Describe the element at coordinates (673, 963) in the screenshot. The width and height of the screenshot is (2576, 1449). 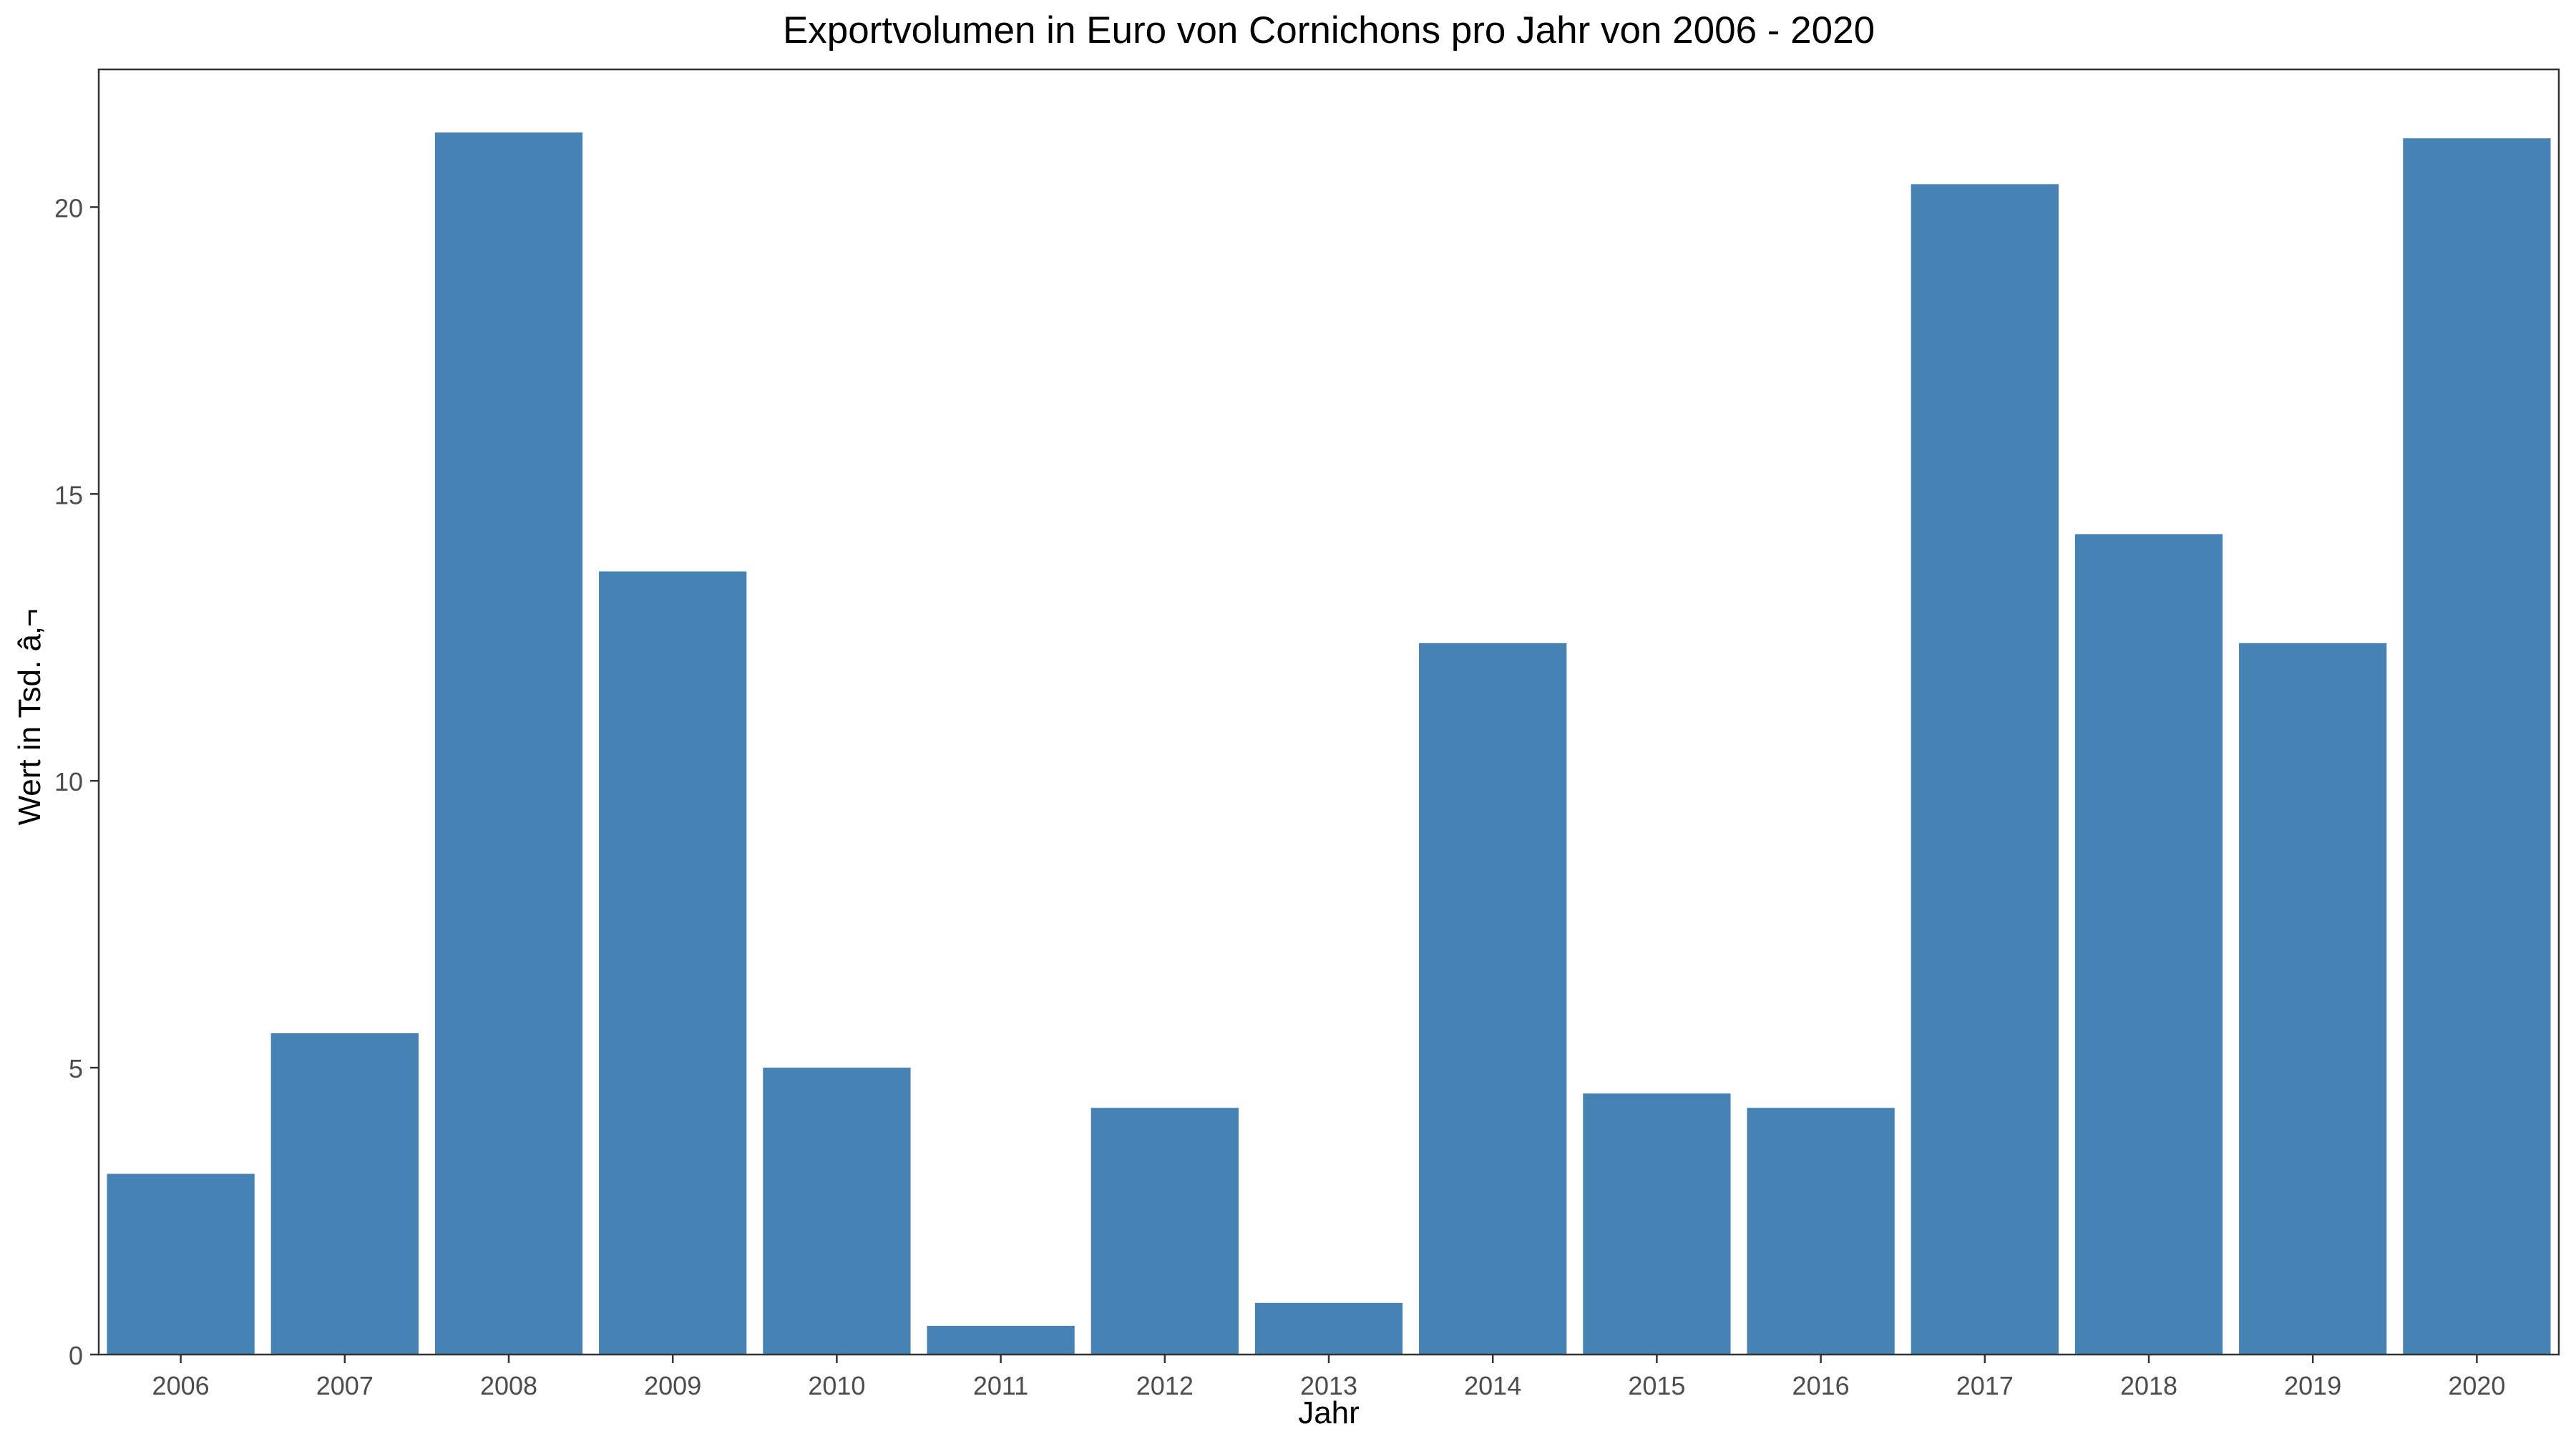
I see `bar-2009` at that location.